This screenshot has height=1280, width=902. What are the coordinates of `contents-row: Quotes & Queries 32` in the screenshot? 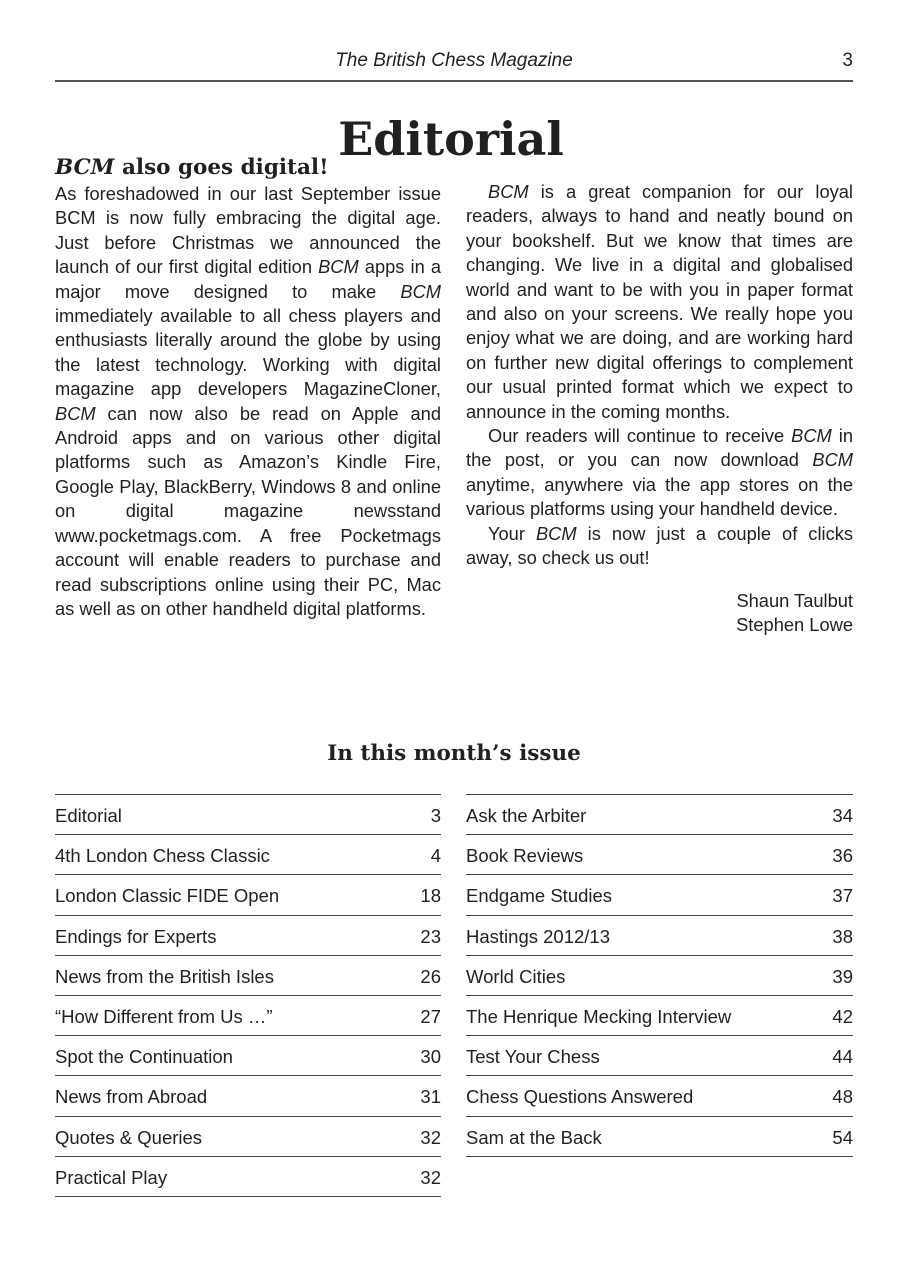 It's located at (248, 1137).